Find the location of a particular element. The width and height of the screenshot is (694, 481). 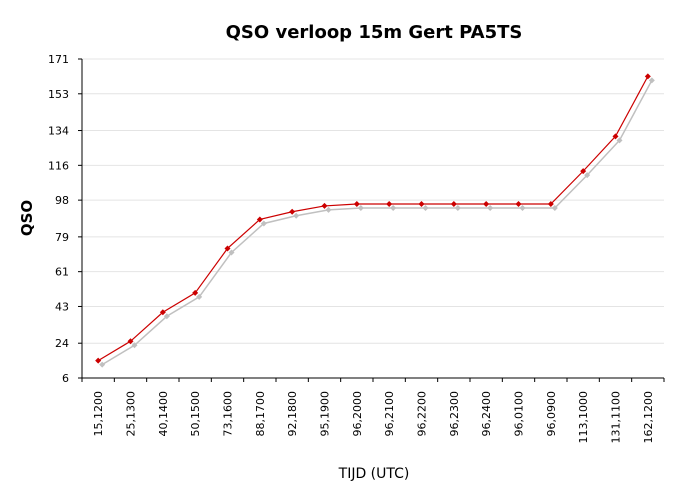

y-tick-label: 61 is located at coordinates (62, 272).